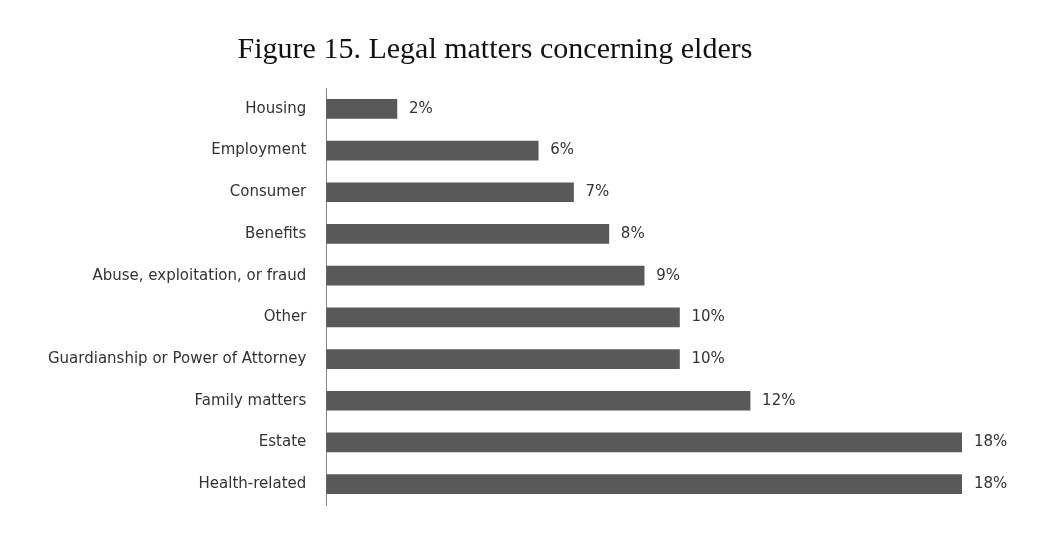  I want to click on y-tick-label: Abuse, exploitation, or fraud, so click(199, 274).